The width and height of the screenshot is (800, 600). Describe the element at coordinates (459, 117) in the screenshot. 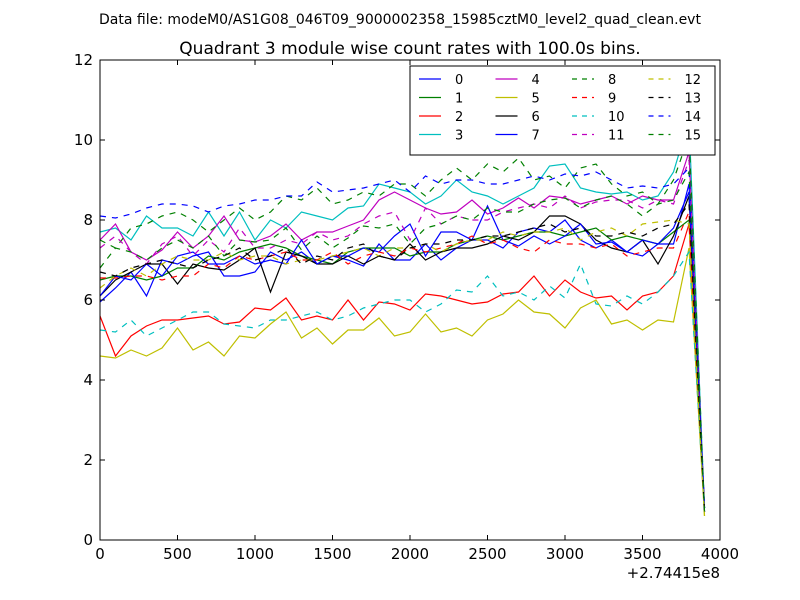

I see `legend-label-2: 2` at that location.